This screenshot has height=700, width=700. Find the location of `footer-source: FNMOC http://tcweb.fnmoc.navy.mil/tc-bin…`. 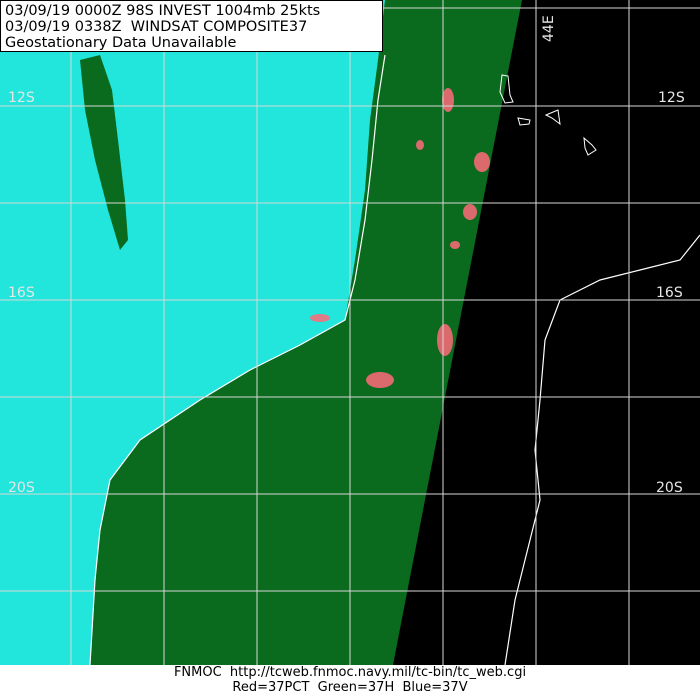

footer-source: FNMOC http://tcweb.fnmoc.navy.mil/tc-bin… is located at coordinates (350, 672).